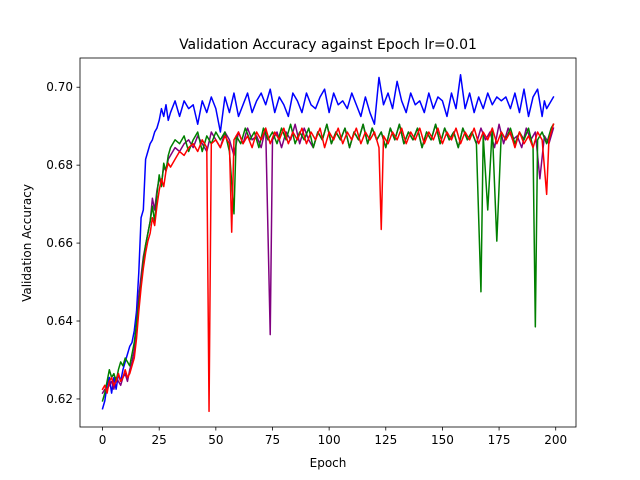  Describe the element at coordinates (272, 440) in the screenshot. I see `x-tick-label: 75` at that location.